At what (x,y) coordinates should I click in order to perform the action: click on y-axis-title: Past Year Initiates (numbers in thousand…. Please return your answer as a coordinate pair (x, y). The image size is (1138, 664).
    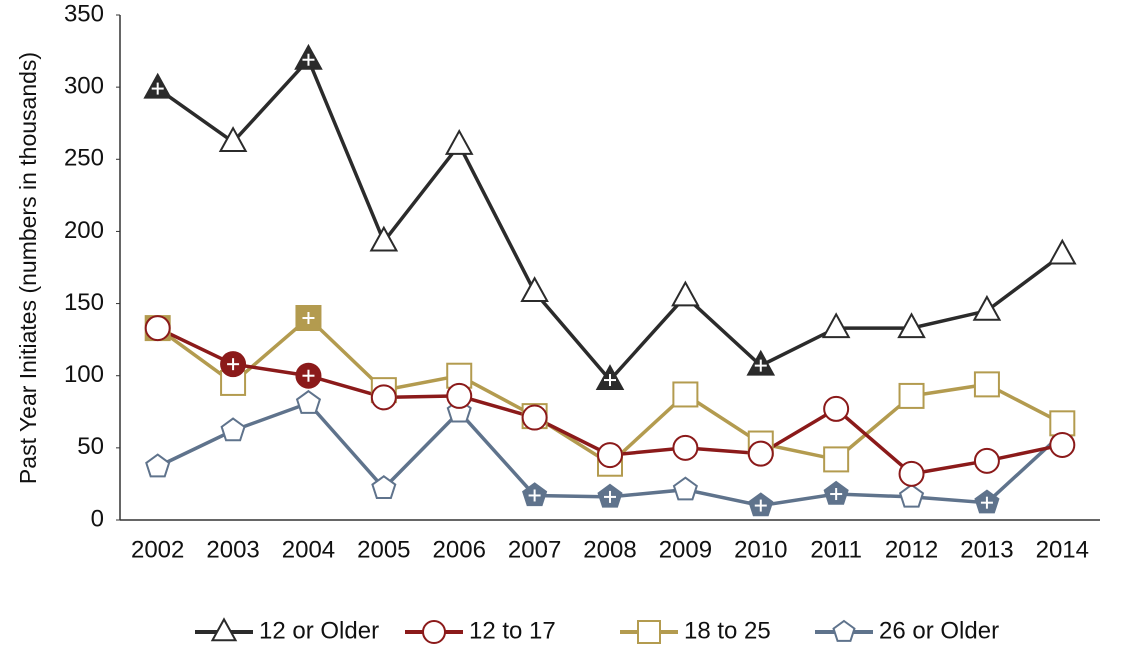
    Looking at the image, I should click on (28, 268).